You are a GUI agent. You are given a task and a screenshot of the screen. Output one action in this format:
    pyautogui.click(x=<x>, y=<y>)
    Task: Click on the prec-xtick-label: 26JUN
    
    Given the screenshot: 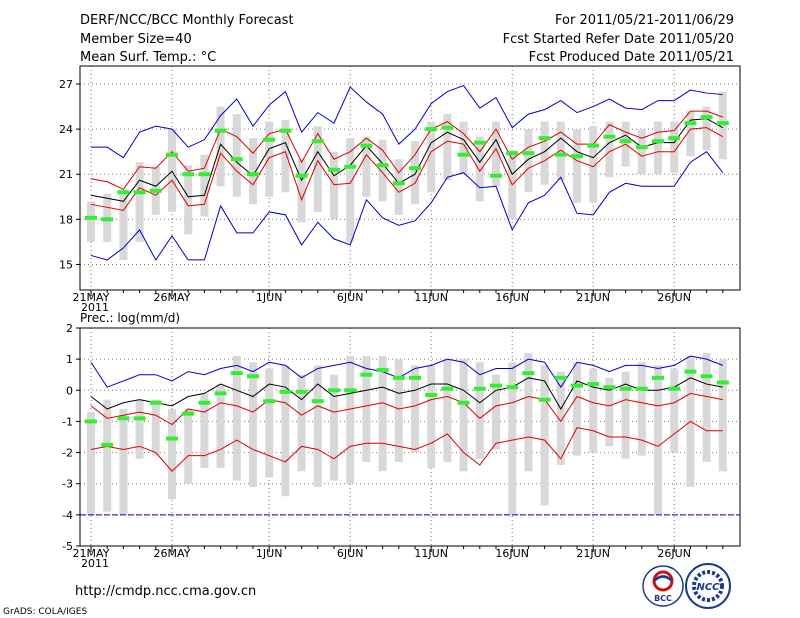 What is the action you would take?
    pyautogui.click(x=674, y=553)
    